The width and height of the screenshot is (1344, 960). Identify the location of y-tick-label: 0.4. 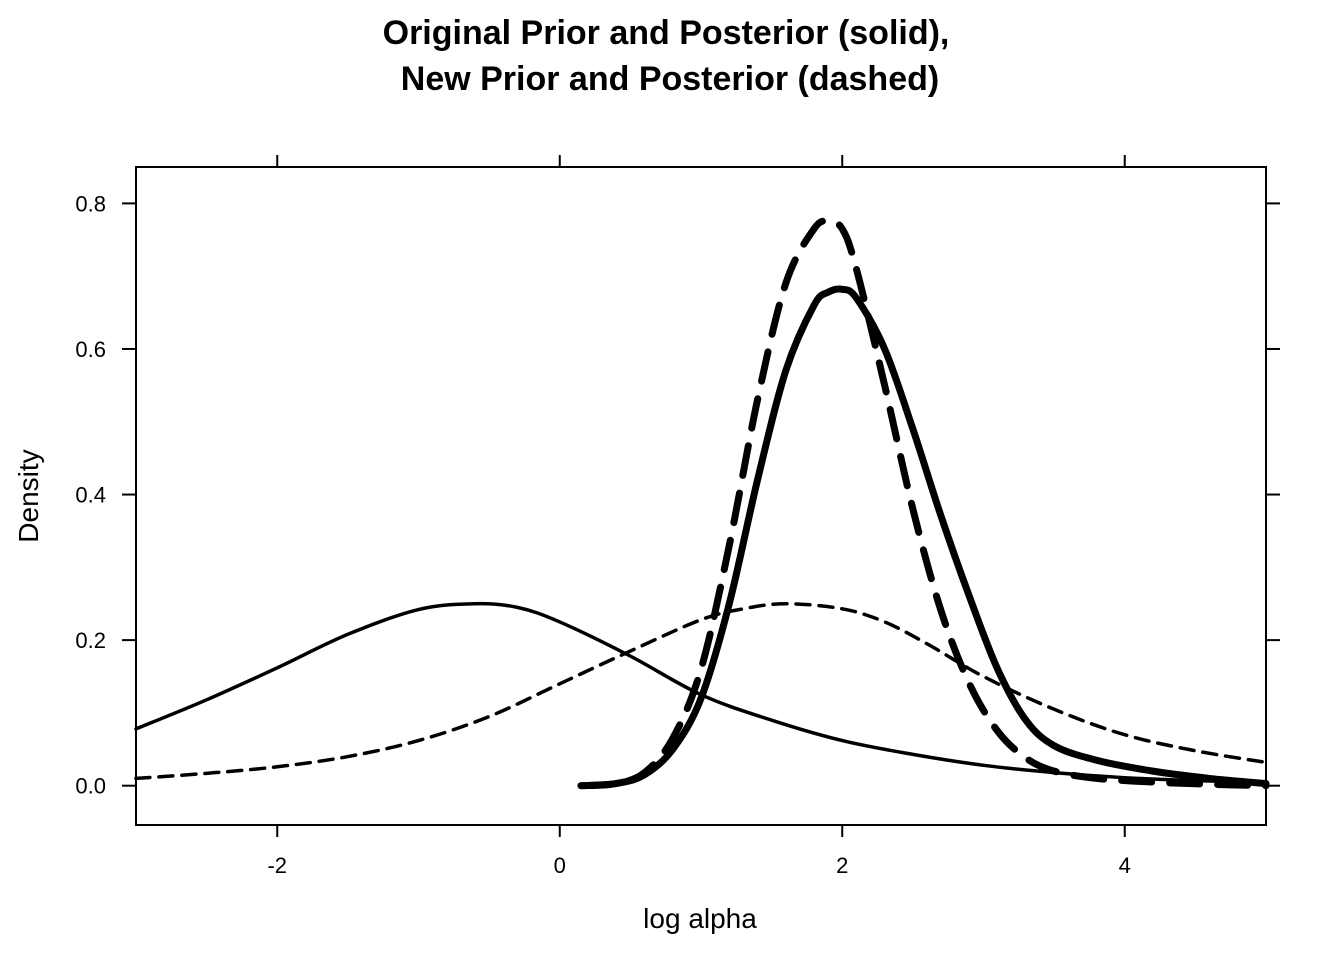
(90, 495).